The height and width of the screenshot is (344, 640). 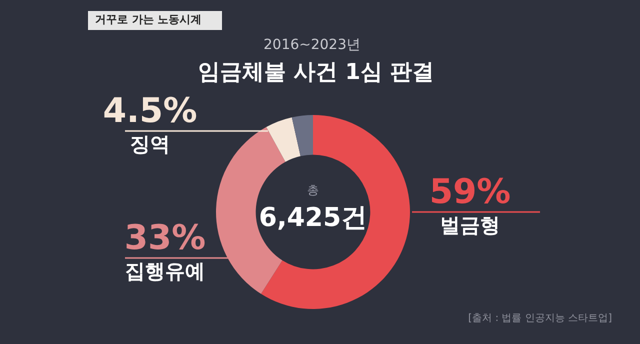 I want to click on text: 6,425건, so click(x=313, y=218).